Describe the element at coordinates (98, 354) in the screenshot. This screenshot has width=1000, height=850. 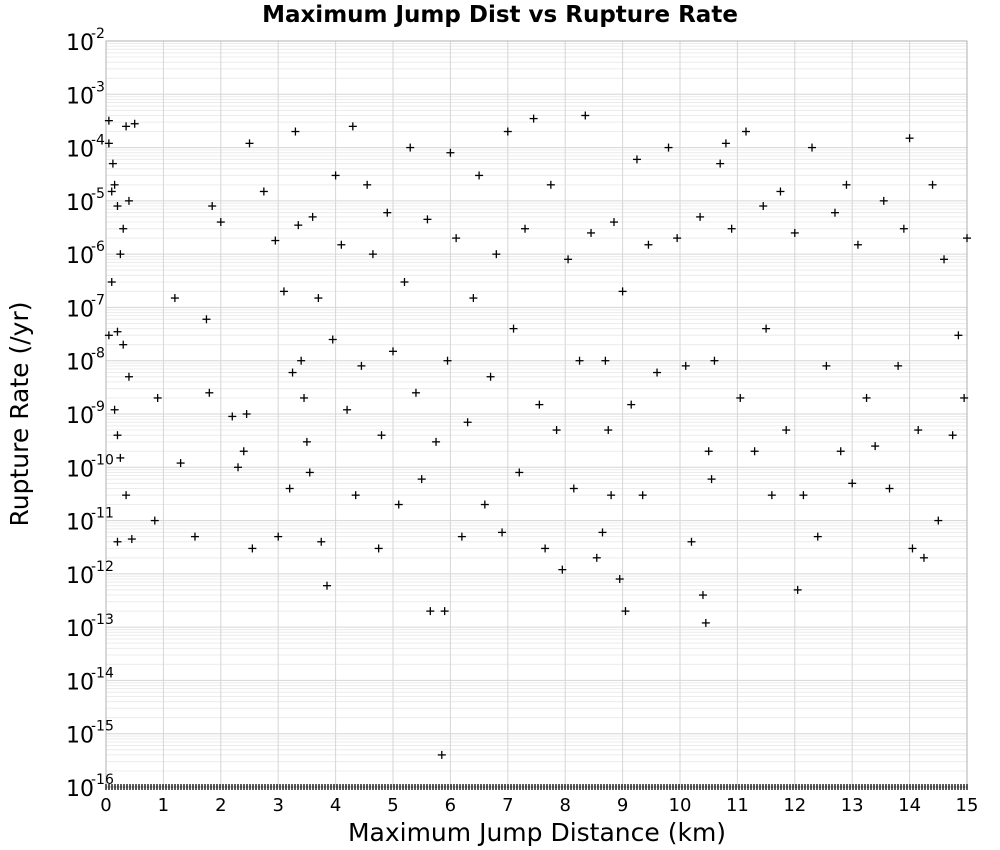
I see `y-tick-exponent: -8` at that location.